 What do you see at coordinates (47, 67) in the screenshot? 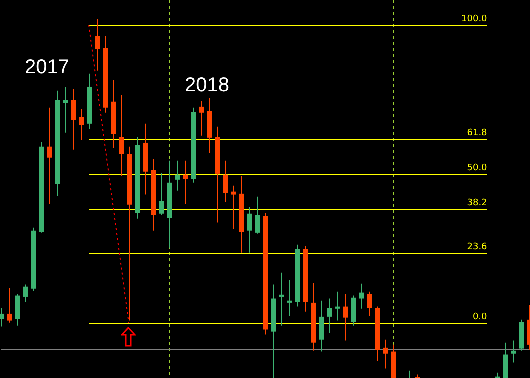
I see `annotation: 2017` at bounding box center [47, 67].